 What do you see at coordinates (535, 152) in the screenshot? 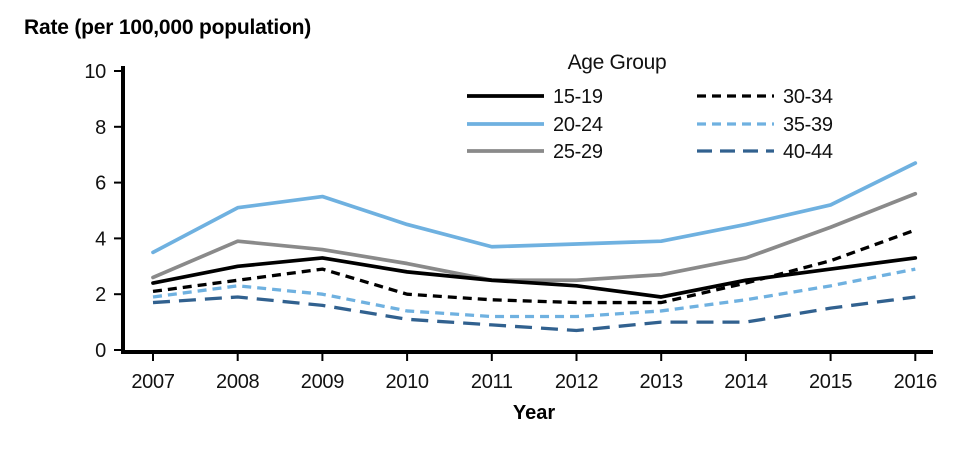
I see `legend-item-25-29: 25-29` at bounding box center [535, 152].